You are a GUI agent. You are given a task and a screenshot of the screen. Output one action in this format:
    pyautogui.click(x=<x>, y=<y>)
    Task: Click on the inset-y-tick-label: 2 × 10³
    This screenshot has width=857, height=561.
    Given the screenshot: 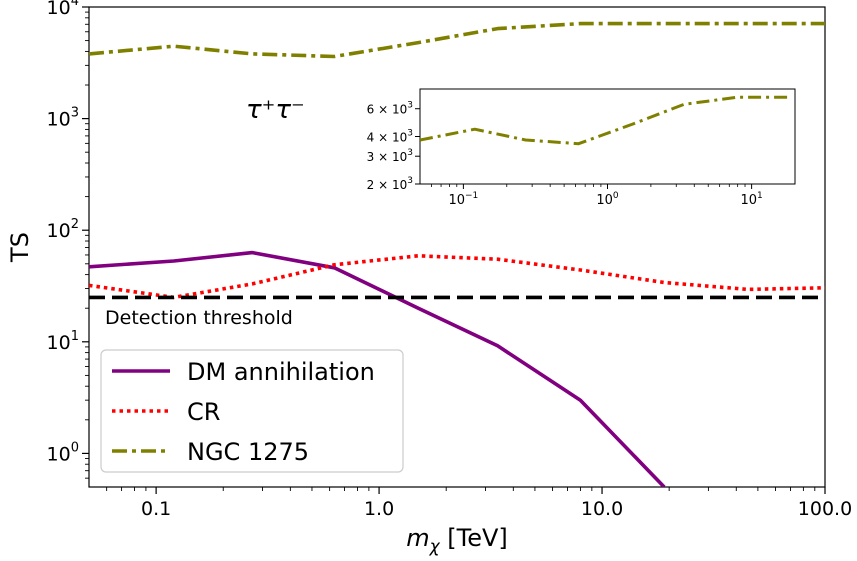 What is the action you would take?
    pyautogui.click(x=390, y=184)
    